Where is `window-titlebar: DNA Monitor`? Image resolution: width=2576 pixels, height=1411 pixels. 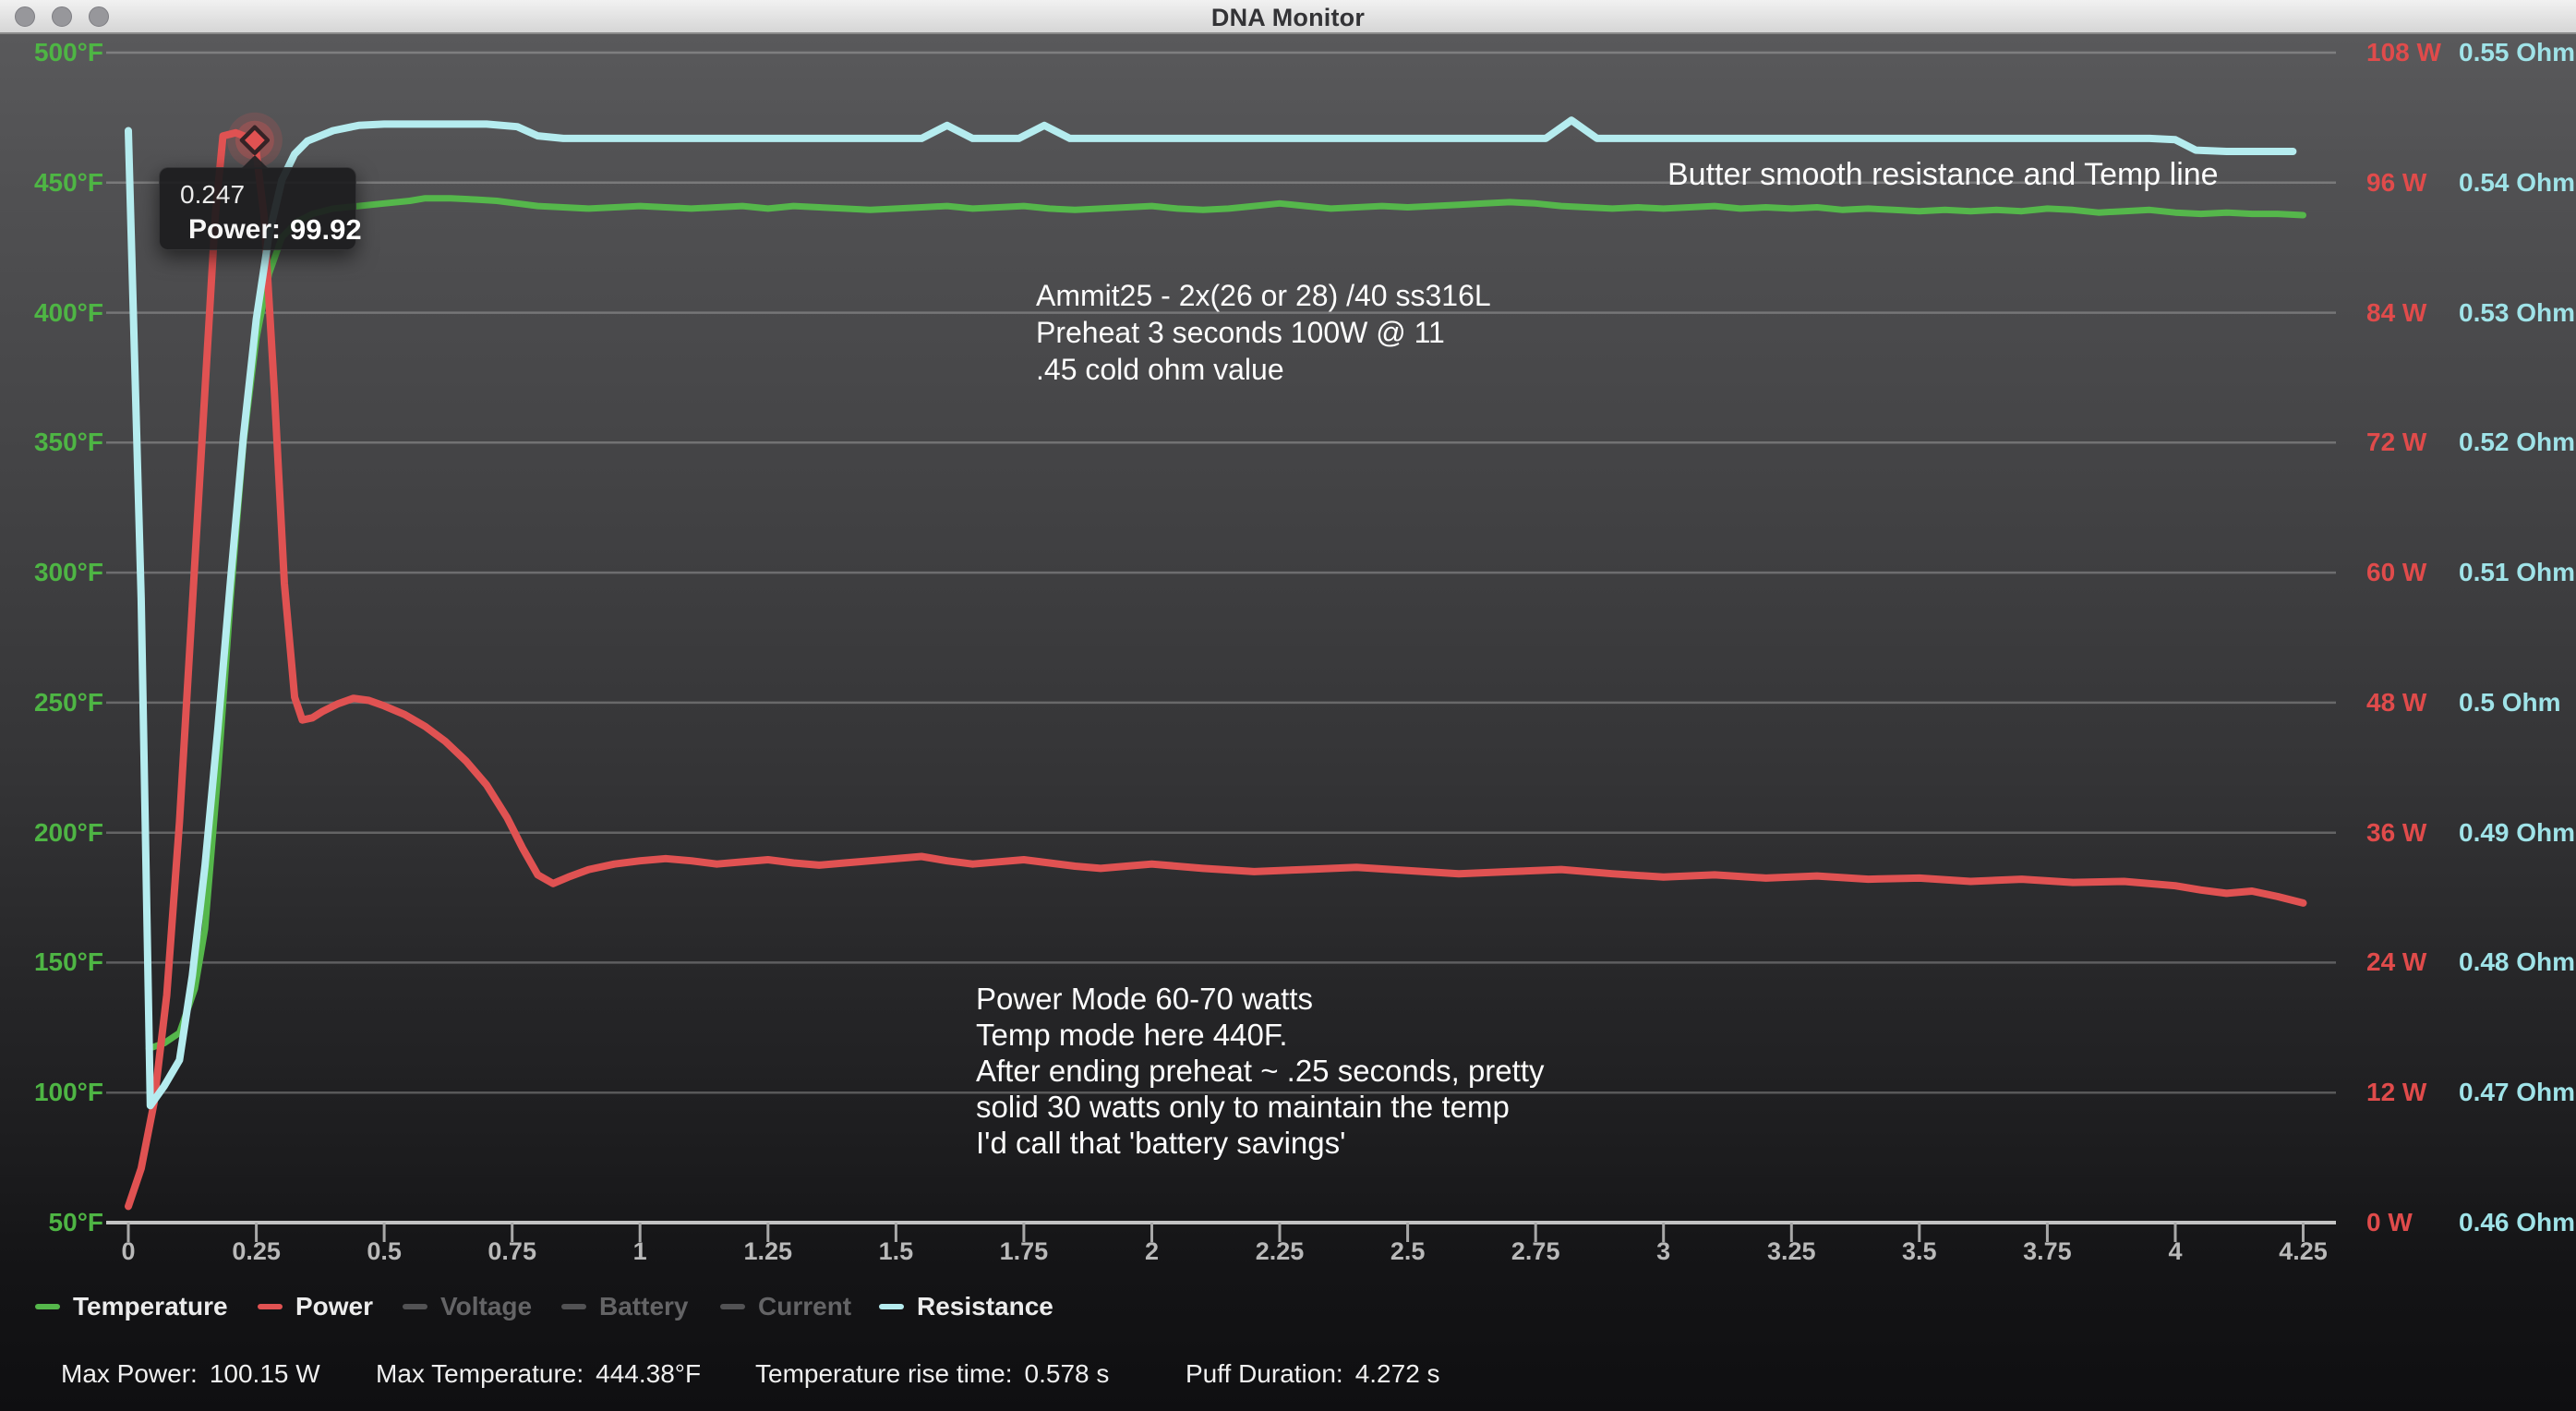 window-titlebar: DNA Monitor is located at coordinates (1288, 17).